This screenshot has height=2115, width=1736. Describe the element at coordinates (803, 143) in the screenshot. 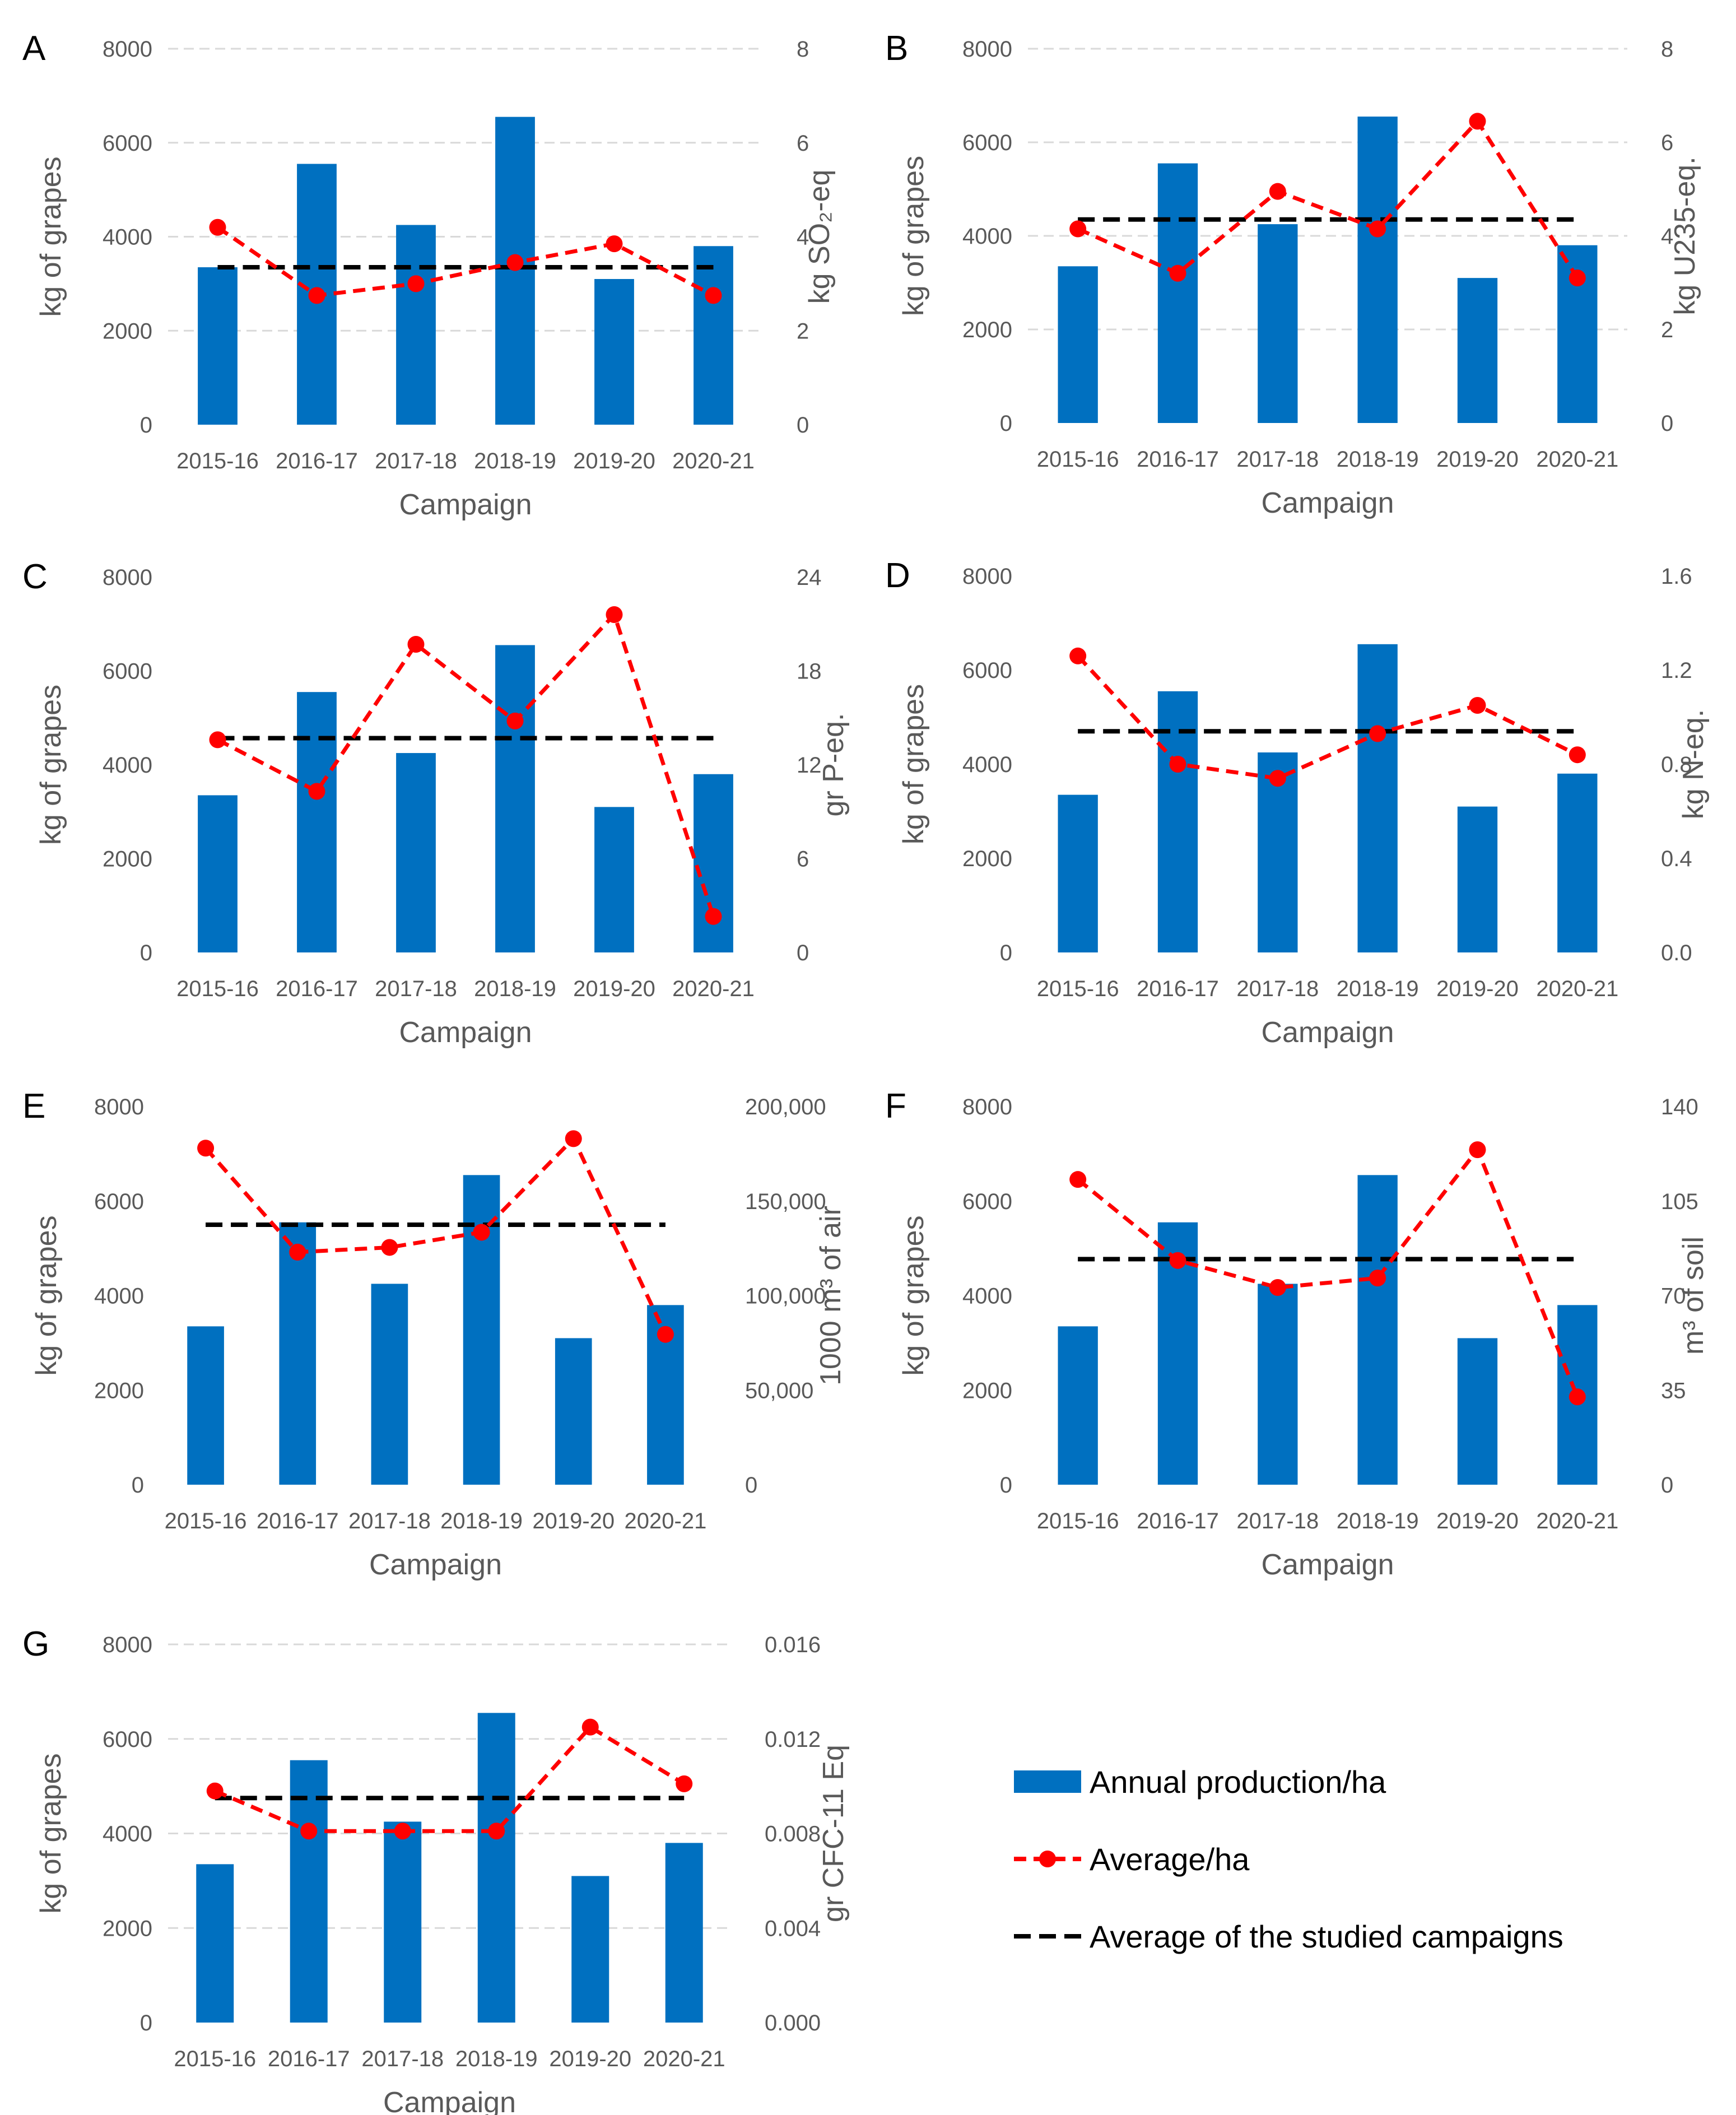

I see `y2-tick-label: 6` at that location.